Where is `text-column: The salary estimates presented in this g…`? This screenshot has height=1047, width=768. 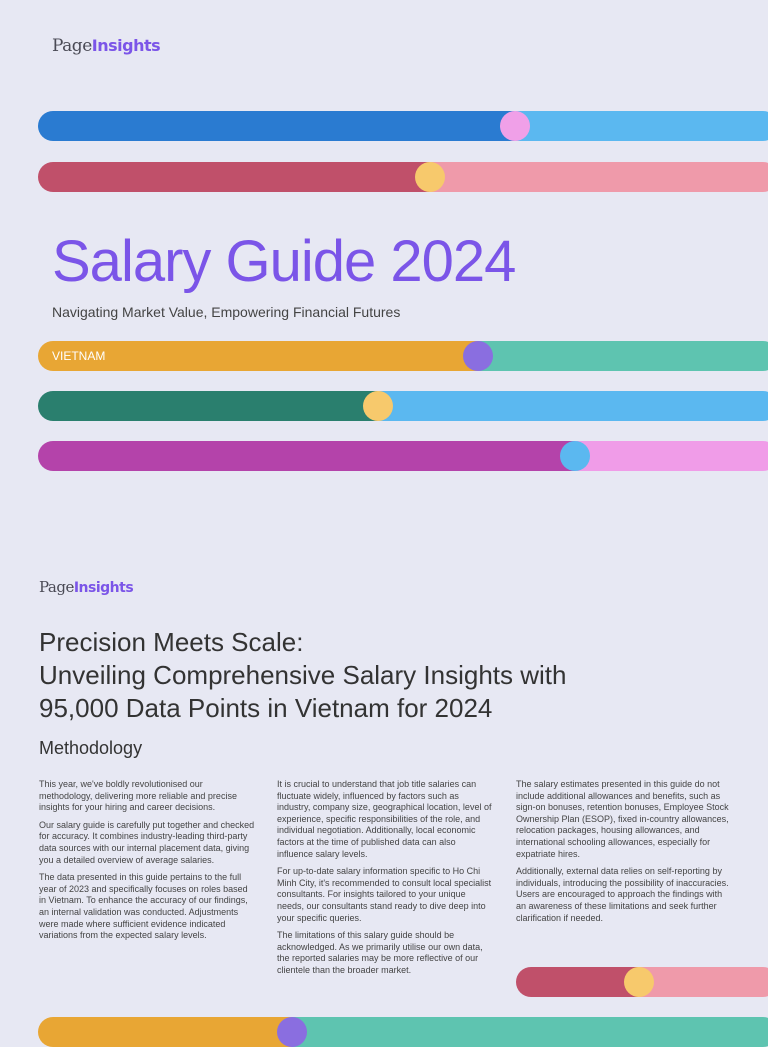 text-column: The salary estimates presented in this g… is located at coordinates (624, 854).